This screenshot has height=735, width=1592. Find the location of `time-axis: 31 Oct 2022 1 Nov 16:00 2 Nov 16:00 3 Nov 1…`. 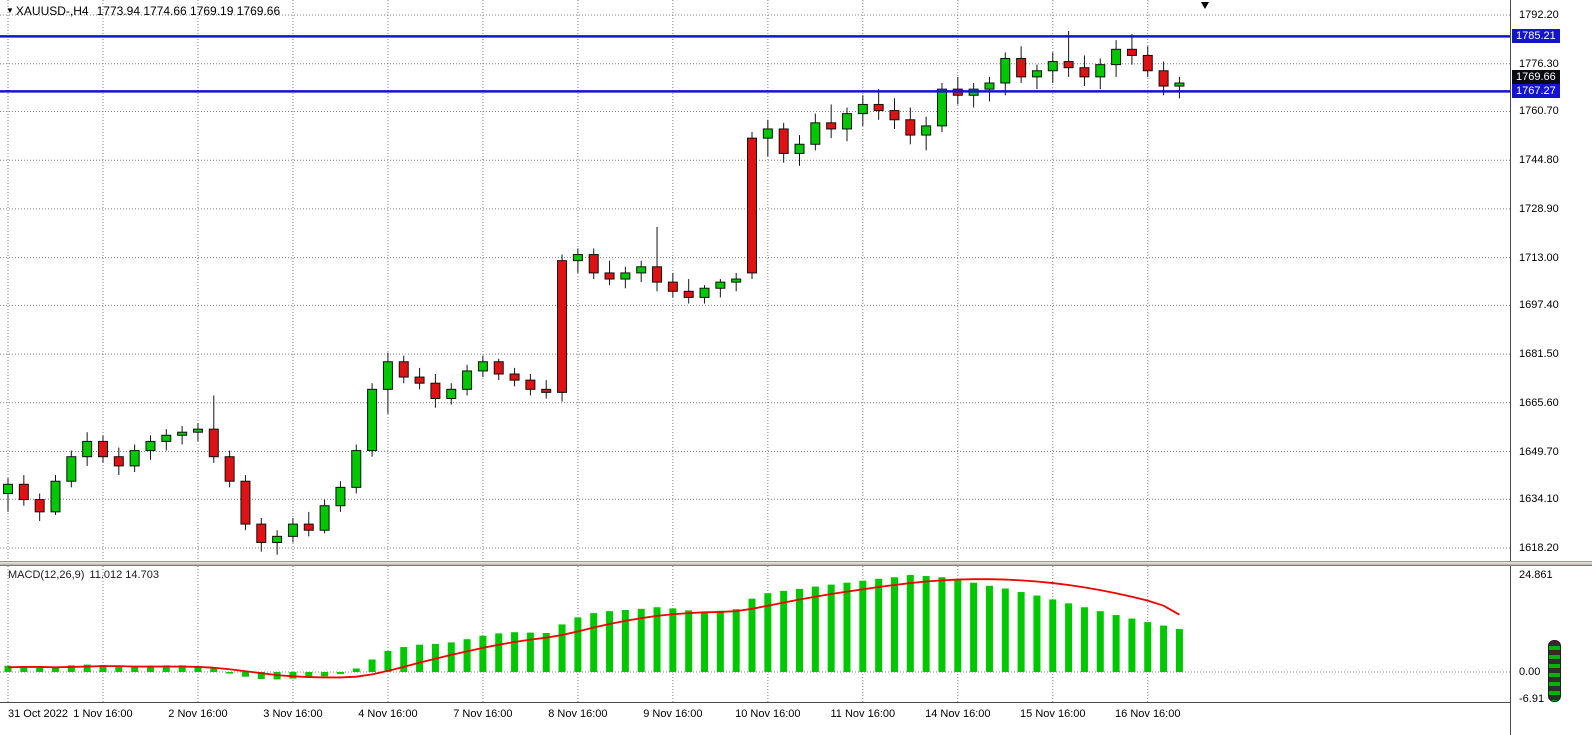

time-axis: 31 Oct 2022 1 Nov 16:00 2 Nov 16:00 3 Nov 1… is located at coordinates (796, 718).